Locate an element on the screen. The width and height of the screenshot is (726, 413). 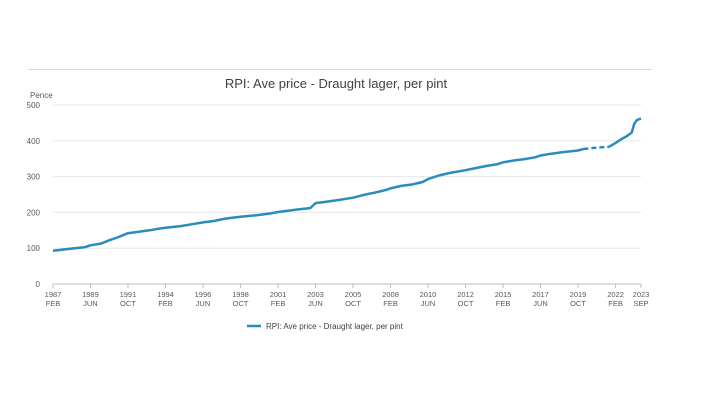
x-tick-year: 2001 is located at coordinates (278, 294).